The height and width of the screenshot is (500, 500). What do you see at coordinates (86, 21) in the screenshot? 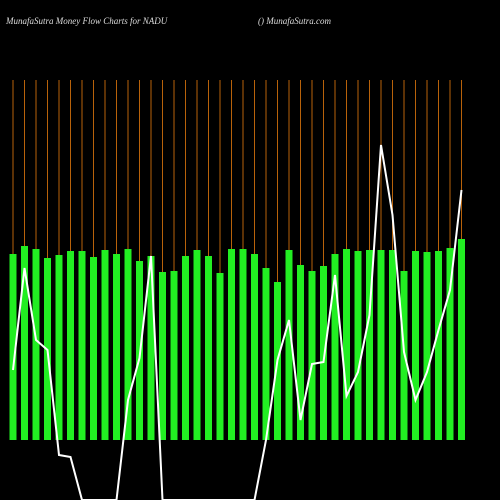
I see `chart-title: MunafaSutra Money Flow Charts for NADU` at bounding box center [86, 21].